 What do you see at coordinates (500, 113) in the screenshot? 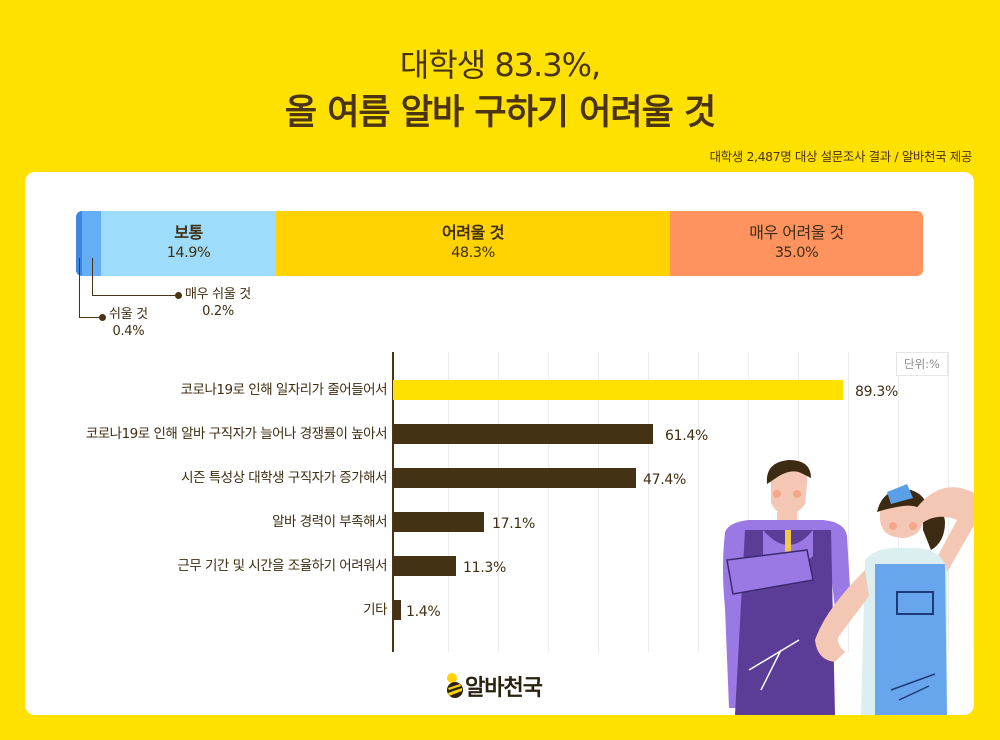
I see `page-title-line2: 올 여름 알바 구하기 어려울 것` at bounding box center [500, 113].